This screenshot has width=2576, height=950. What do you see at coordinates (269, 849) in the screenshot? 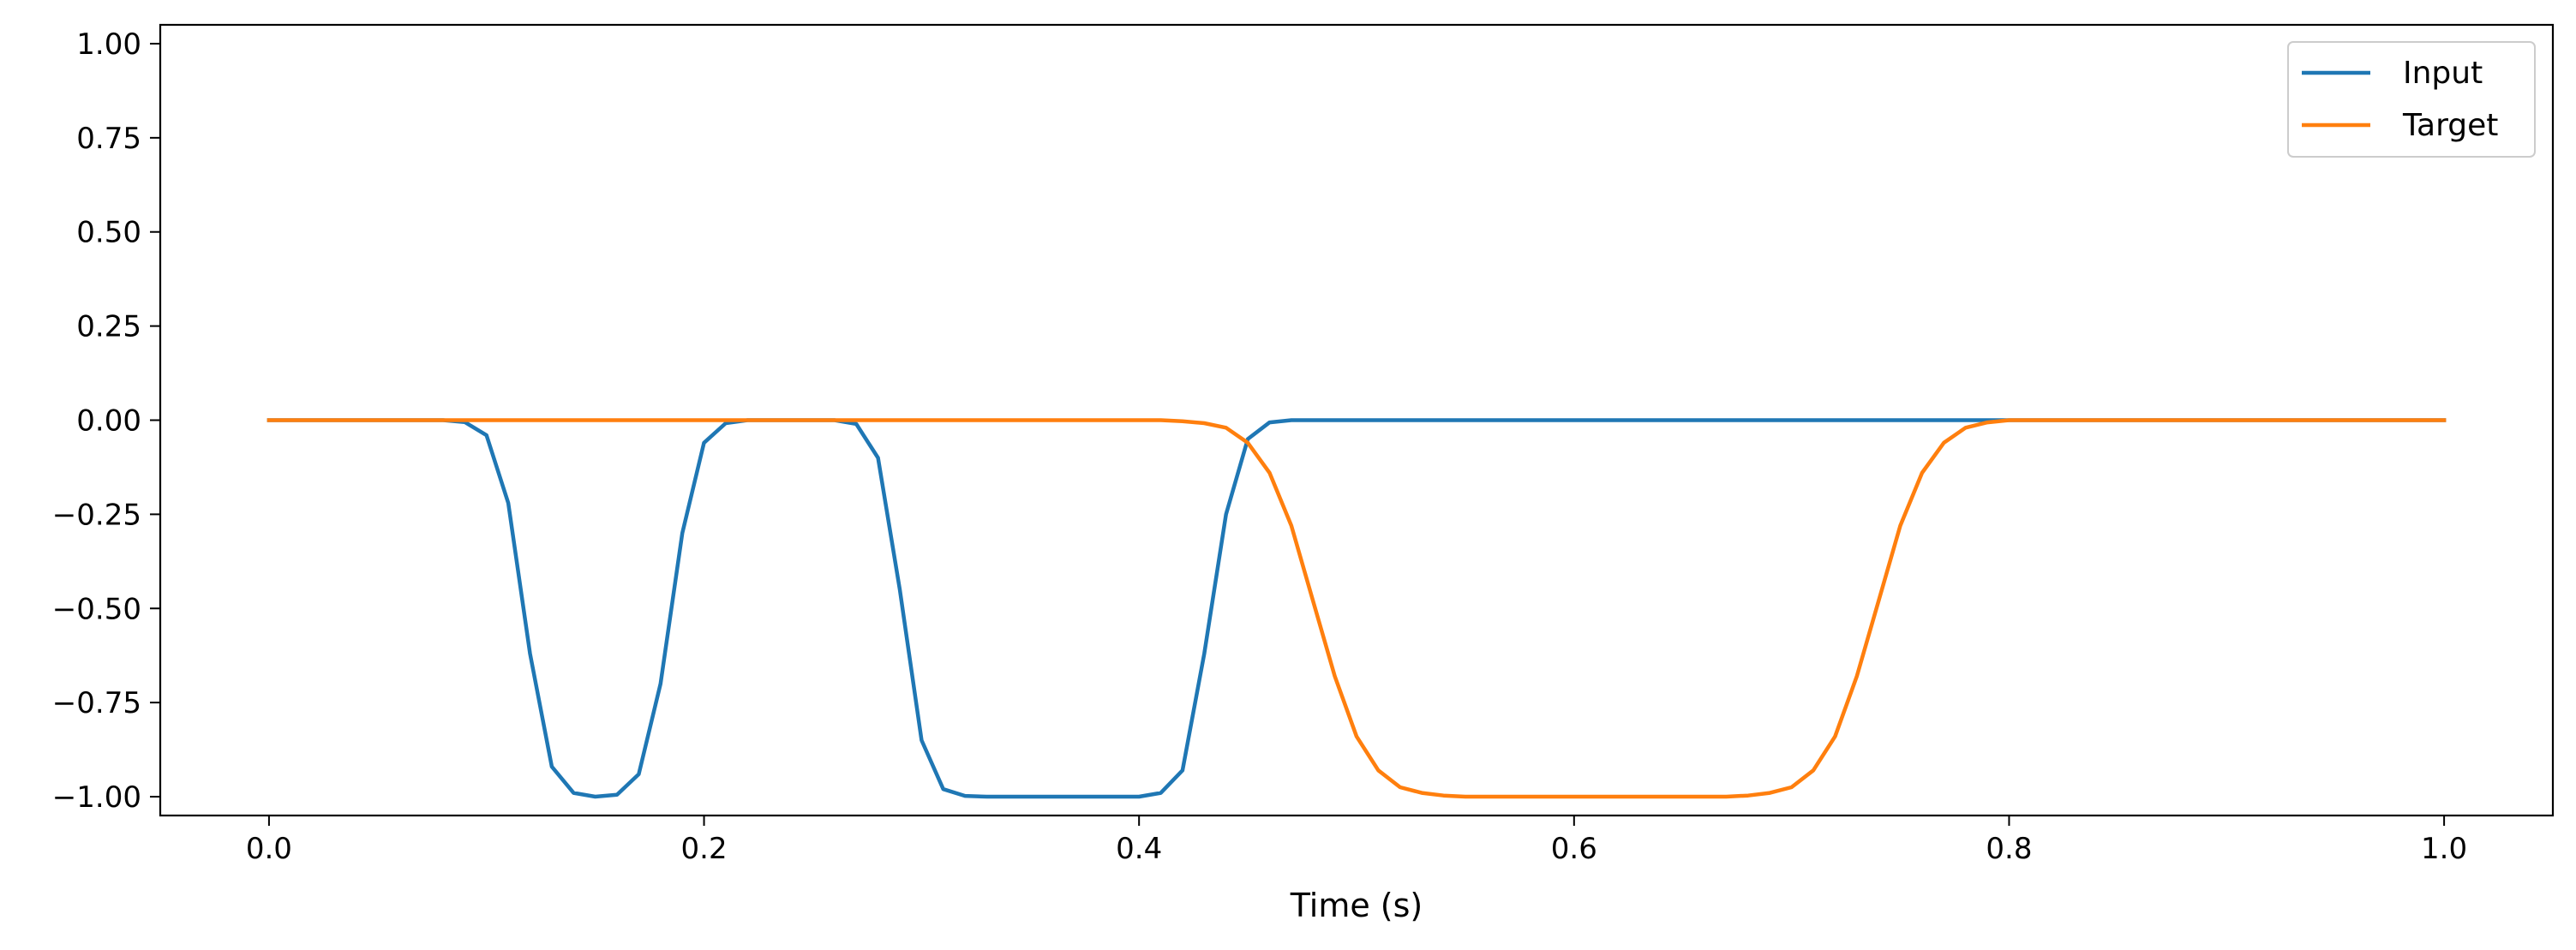
I see `x-tick-label: 0.0` at bounding box center [269, 849].